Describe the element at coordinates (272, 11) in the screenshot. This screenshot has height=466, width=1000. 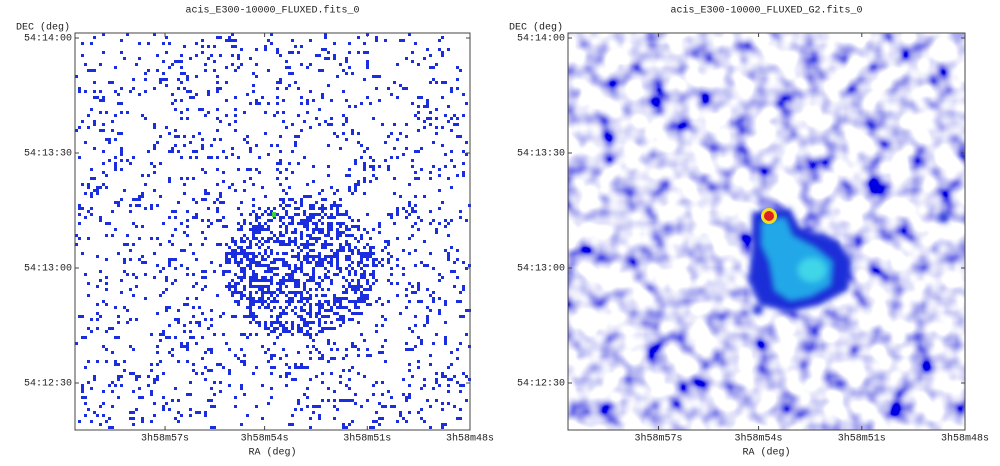
I see `panel-title: acis_E300-10000_FLUXED.fits_0` at that location.